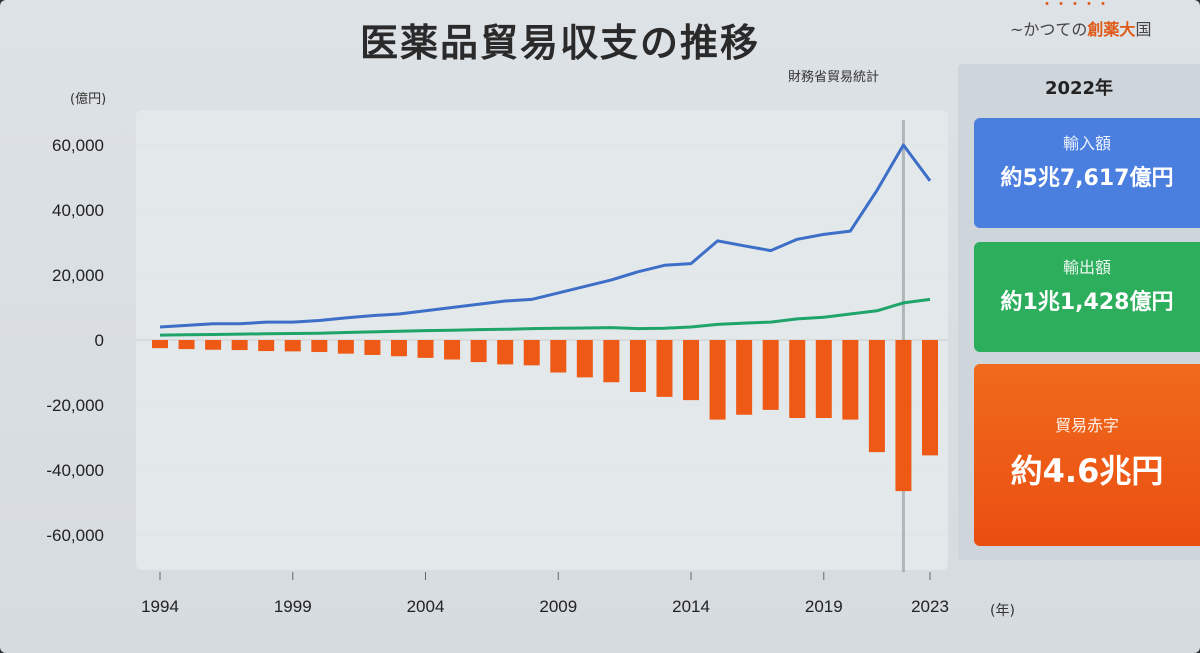 This screenshot has height=653, width=1200. Describe the element at coordinates (545, 317) in the screenshot. I see `export-line` at that location.